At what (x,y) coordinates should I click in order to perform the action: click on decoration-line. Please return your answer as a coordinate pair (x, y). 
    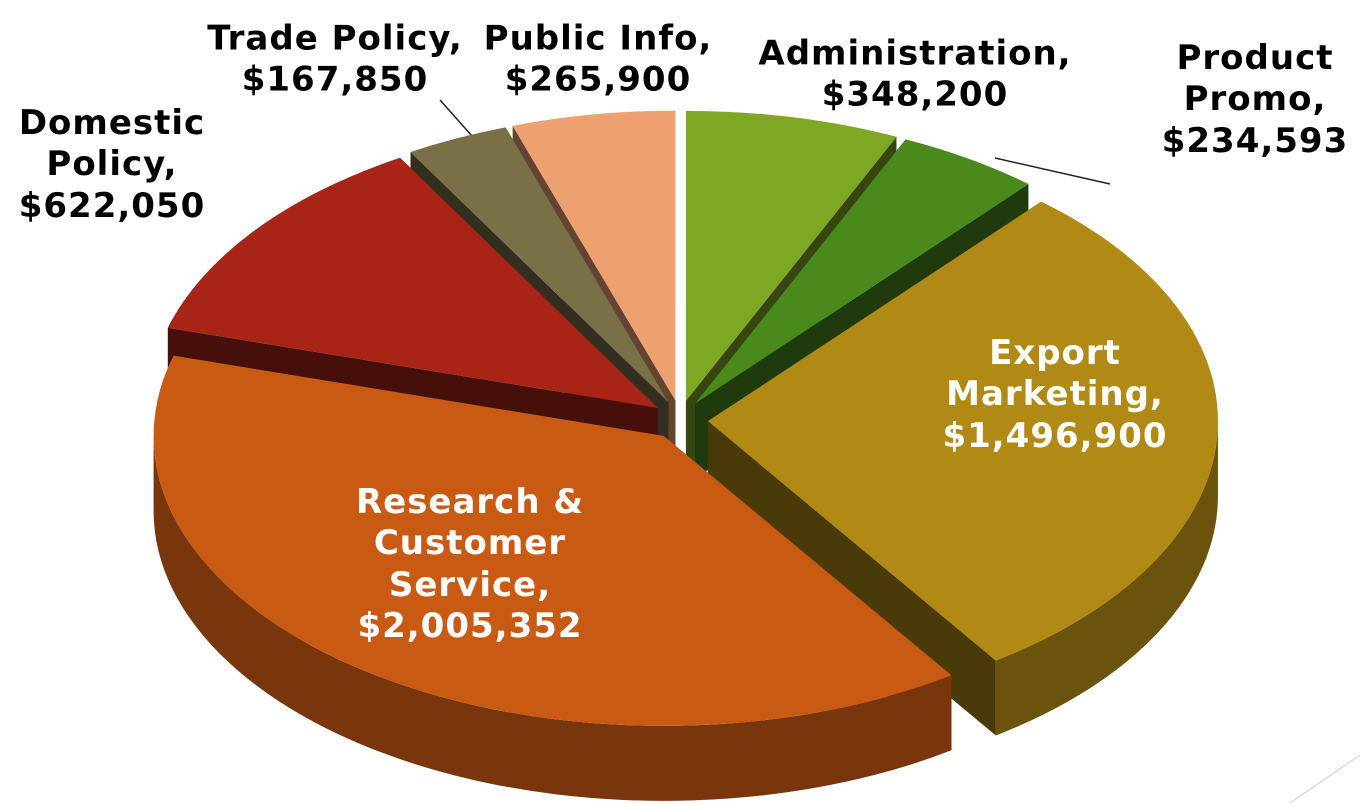
    Looking at the image, I should click on (1324, 778).